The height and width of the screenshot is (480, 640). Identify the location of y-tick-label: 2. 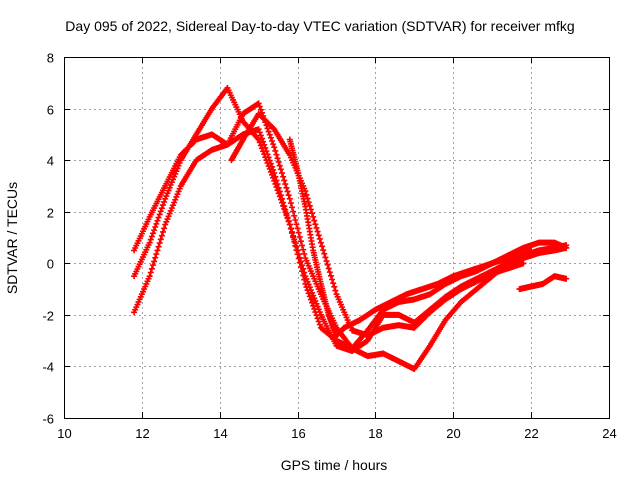
(50, 213).